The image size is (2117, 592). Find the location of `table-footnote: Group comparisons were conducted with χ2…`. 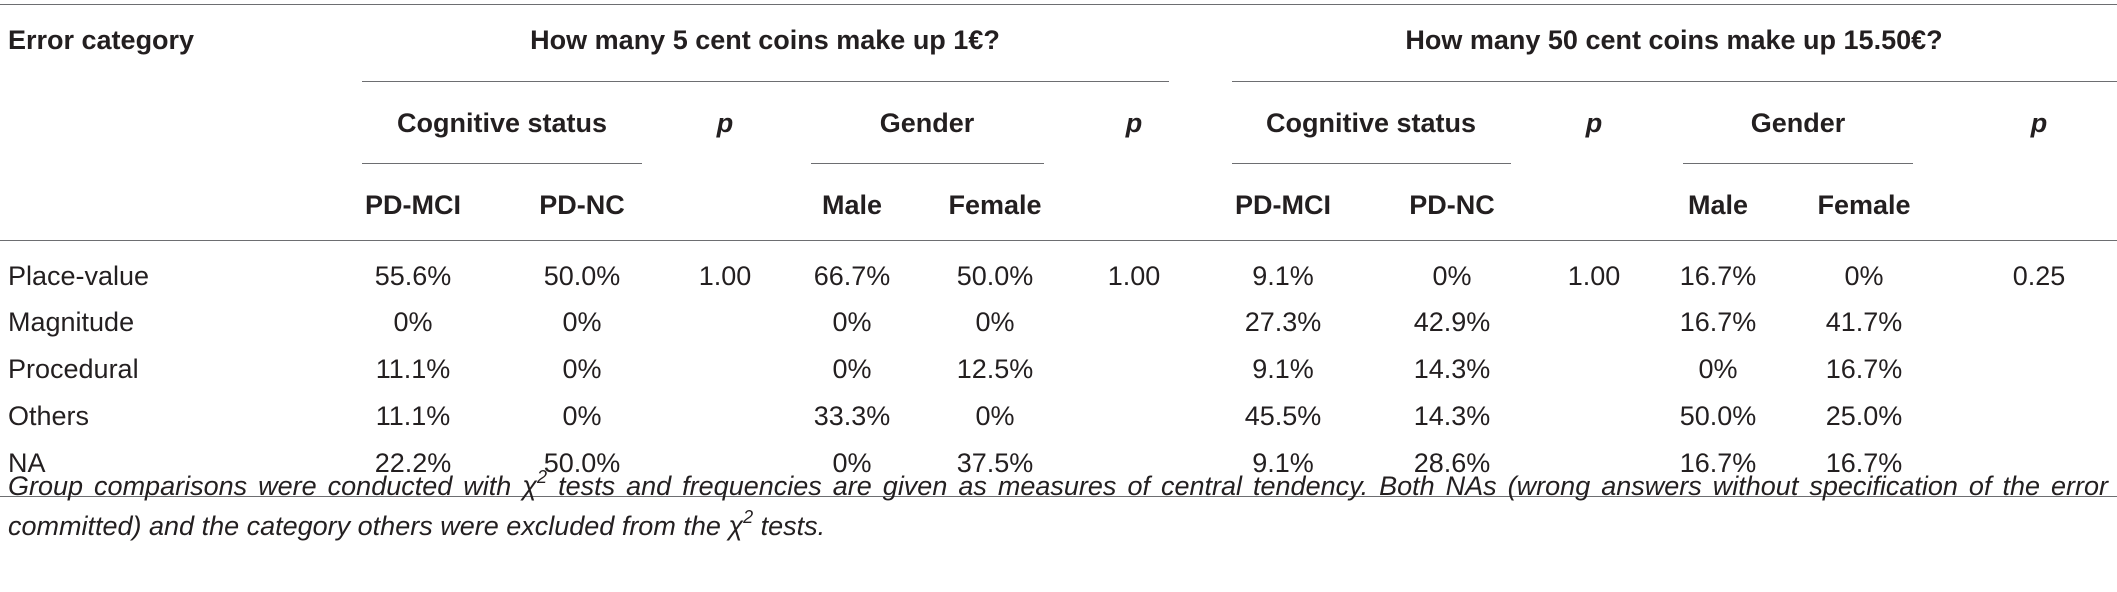

table-footnote: Group comparisons were conducted with χ2… is located at coordinates (1058, 506).